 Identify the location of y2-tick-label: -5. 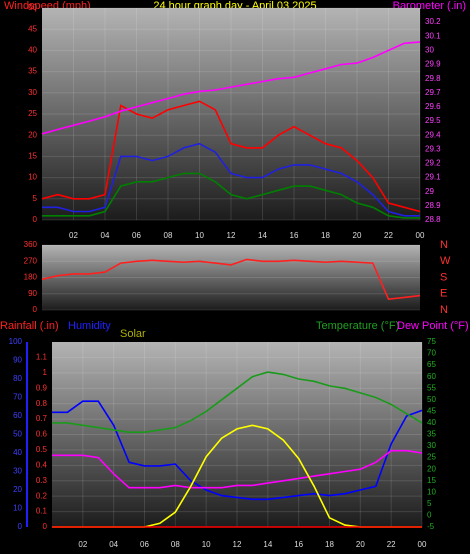
(431, 526).